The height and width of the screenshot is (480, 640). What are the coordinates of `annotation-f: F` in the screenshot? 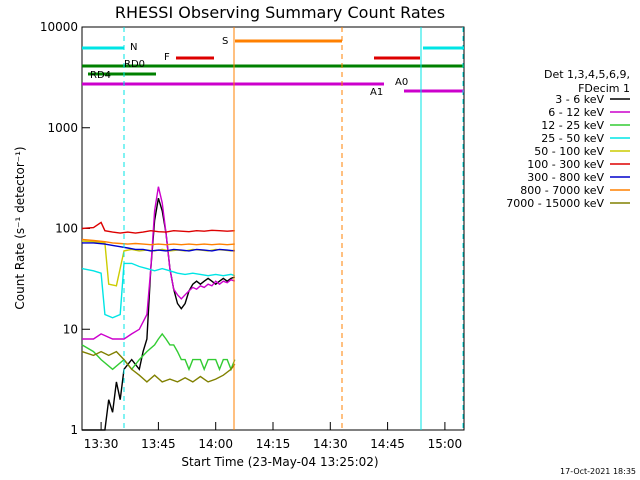 It's located at (167, 57).